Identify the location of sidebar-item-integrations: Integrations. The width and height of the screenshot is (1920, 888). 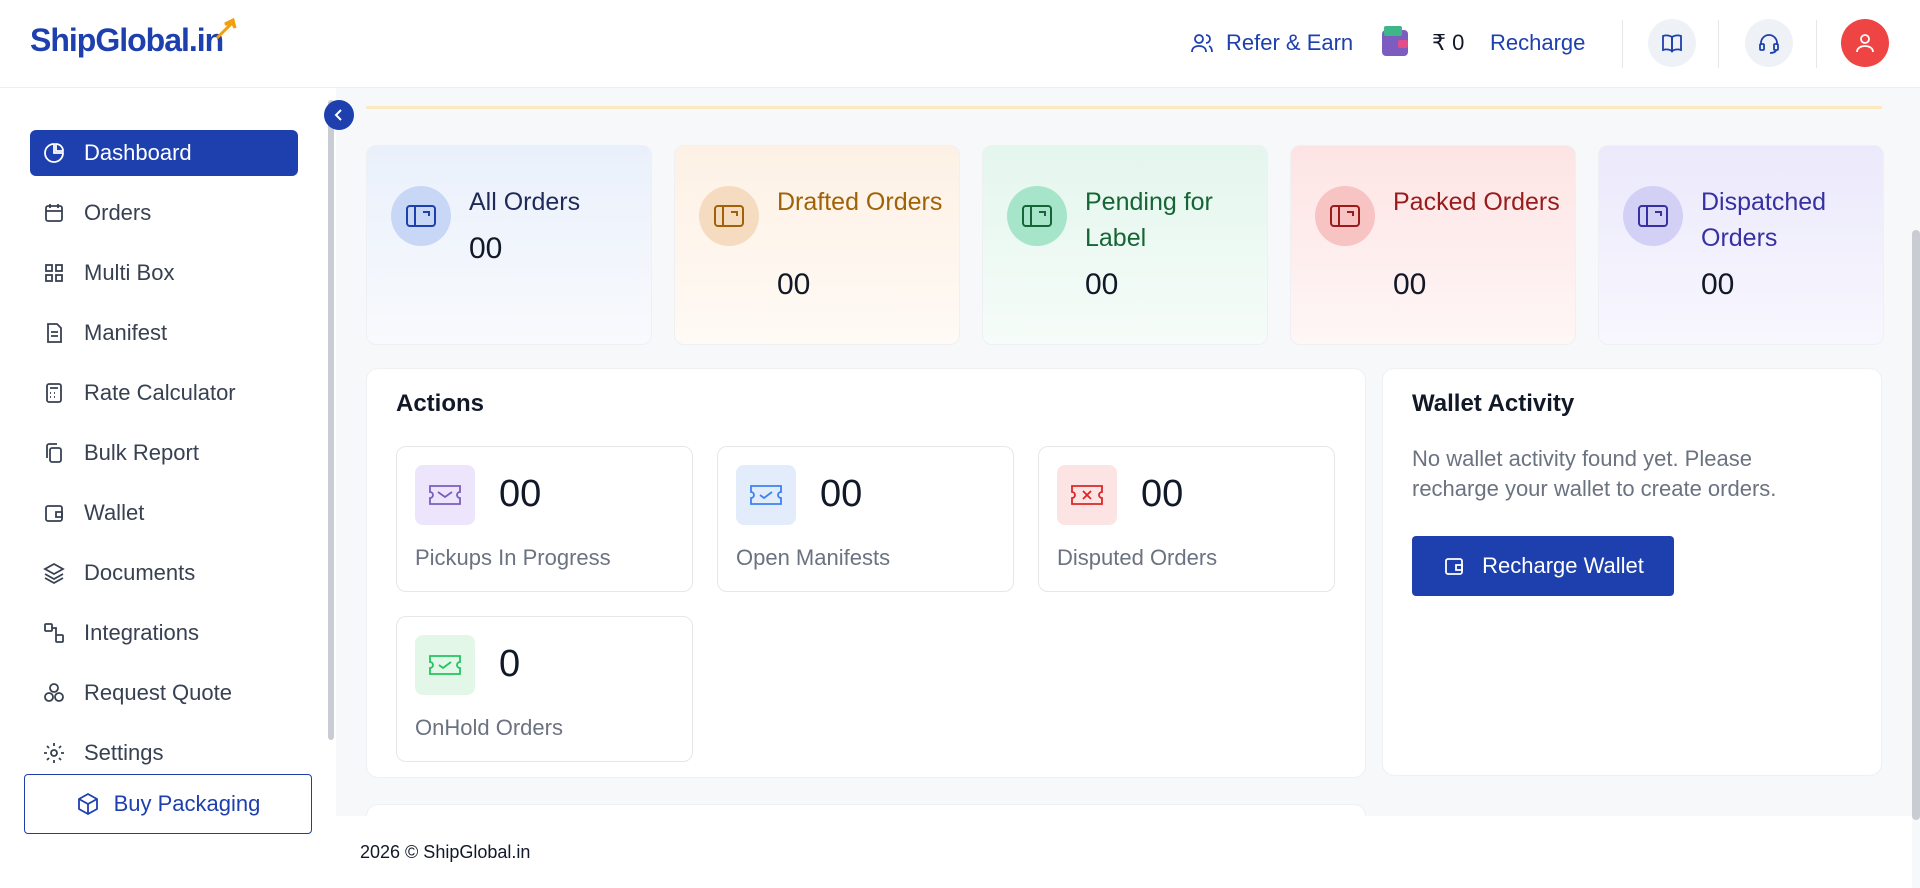
(164, 633).